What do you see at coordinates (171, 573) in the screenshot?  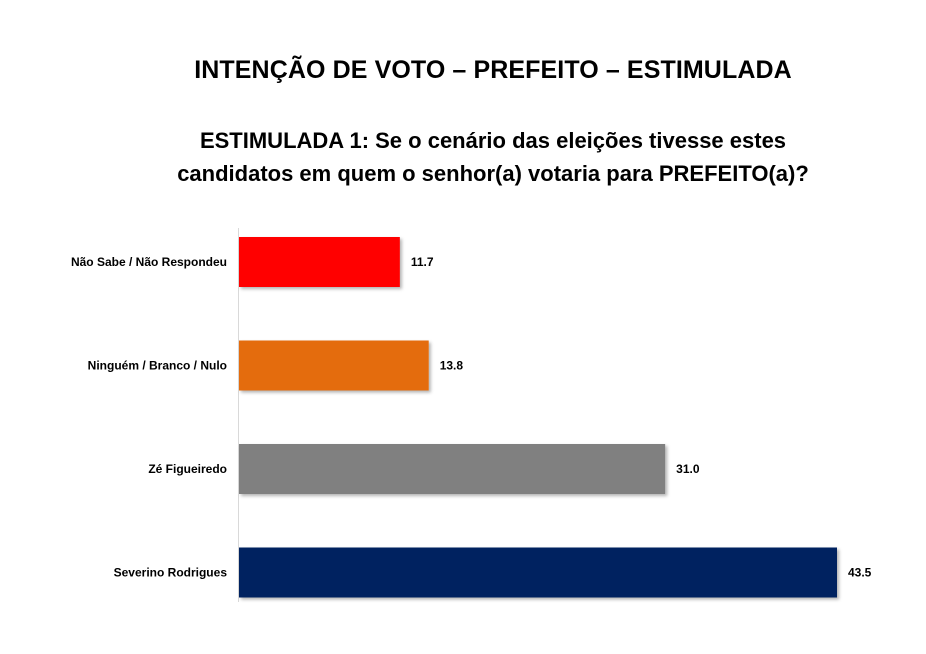 I see `category-label-3: Severino Rodrigues` at bounding box center [171, 573].